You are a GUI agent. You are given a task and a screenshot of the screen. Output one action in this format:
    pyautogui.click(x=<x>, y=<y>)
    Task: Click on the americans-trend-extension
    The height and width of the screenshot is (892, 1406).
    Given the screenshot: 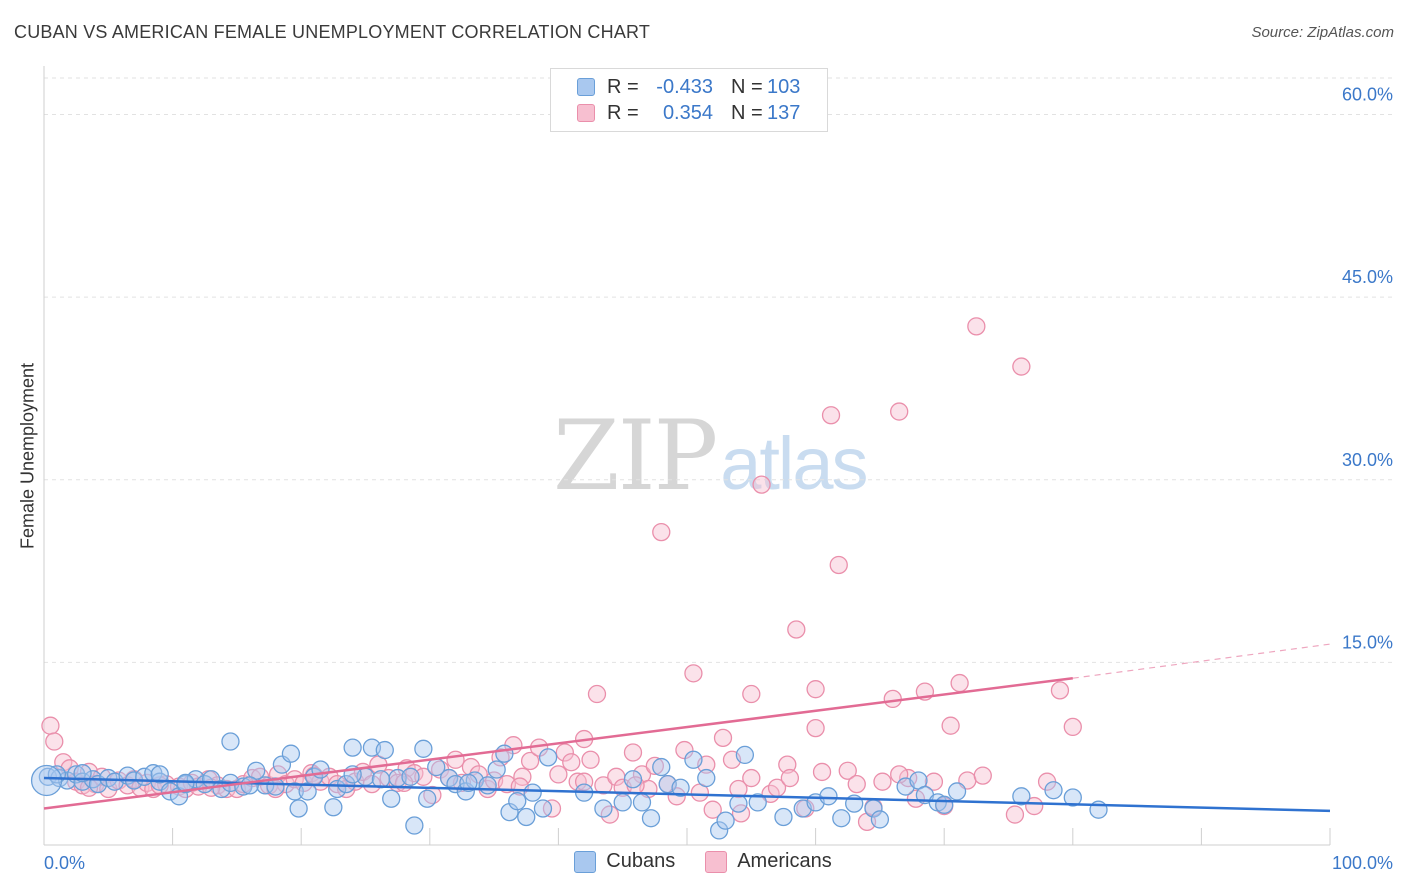 What is the action you would take?
    pyautogui.click(x=1201, y=661)
    